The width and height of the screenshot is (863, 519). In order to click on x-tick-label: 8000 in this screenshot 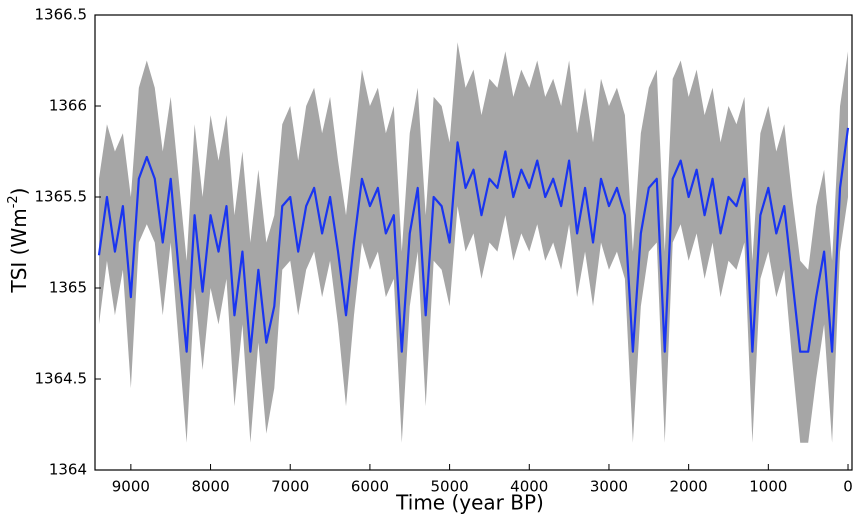, I will do `click(210, 487)`.